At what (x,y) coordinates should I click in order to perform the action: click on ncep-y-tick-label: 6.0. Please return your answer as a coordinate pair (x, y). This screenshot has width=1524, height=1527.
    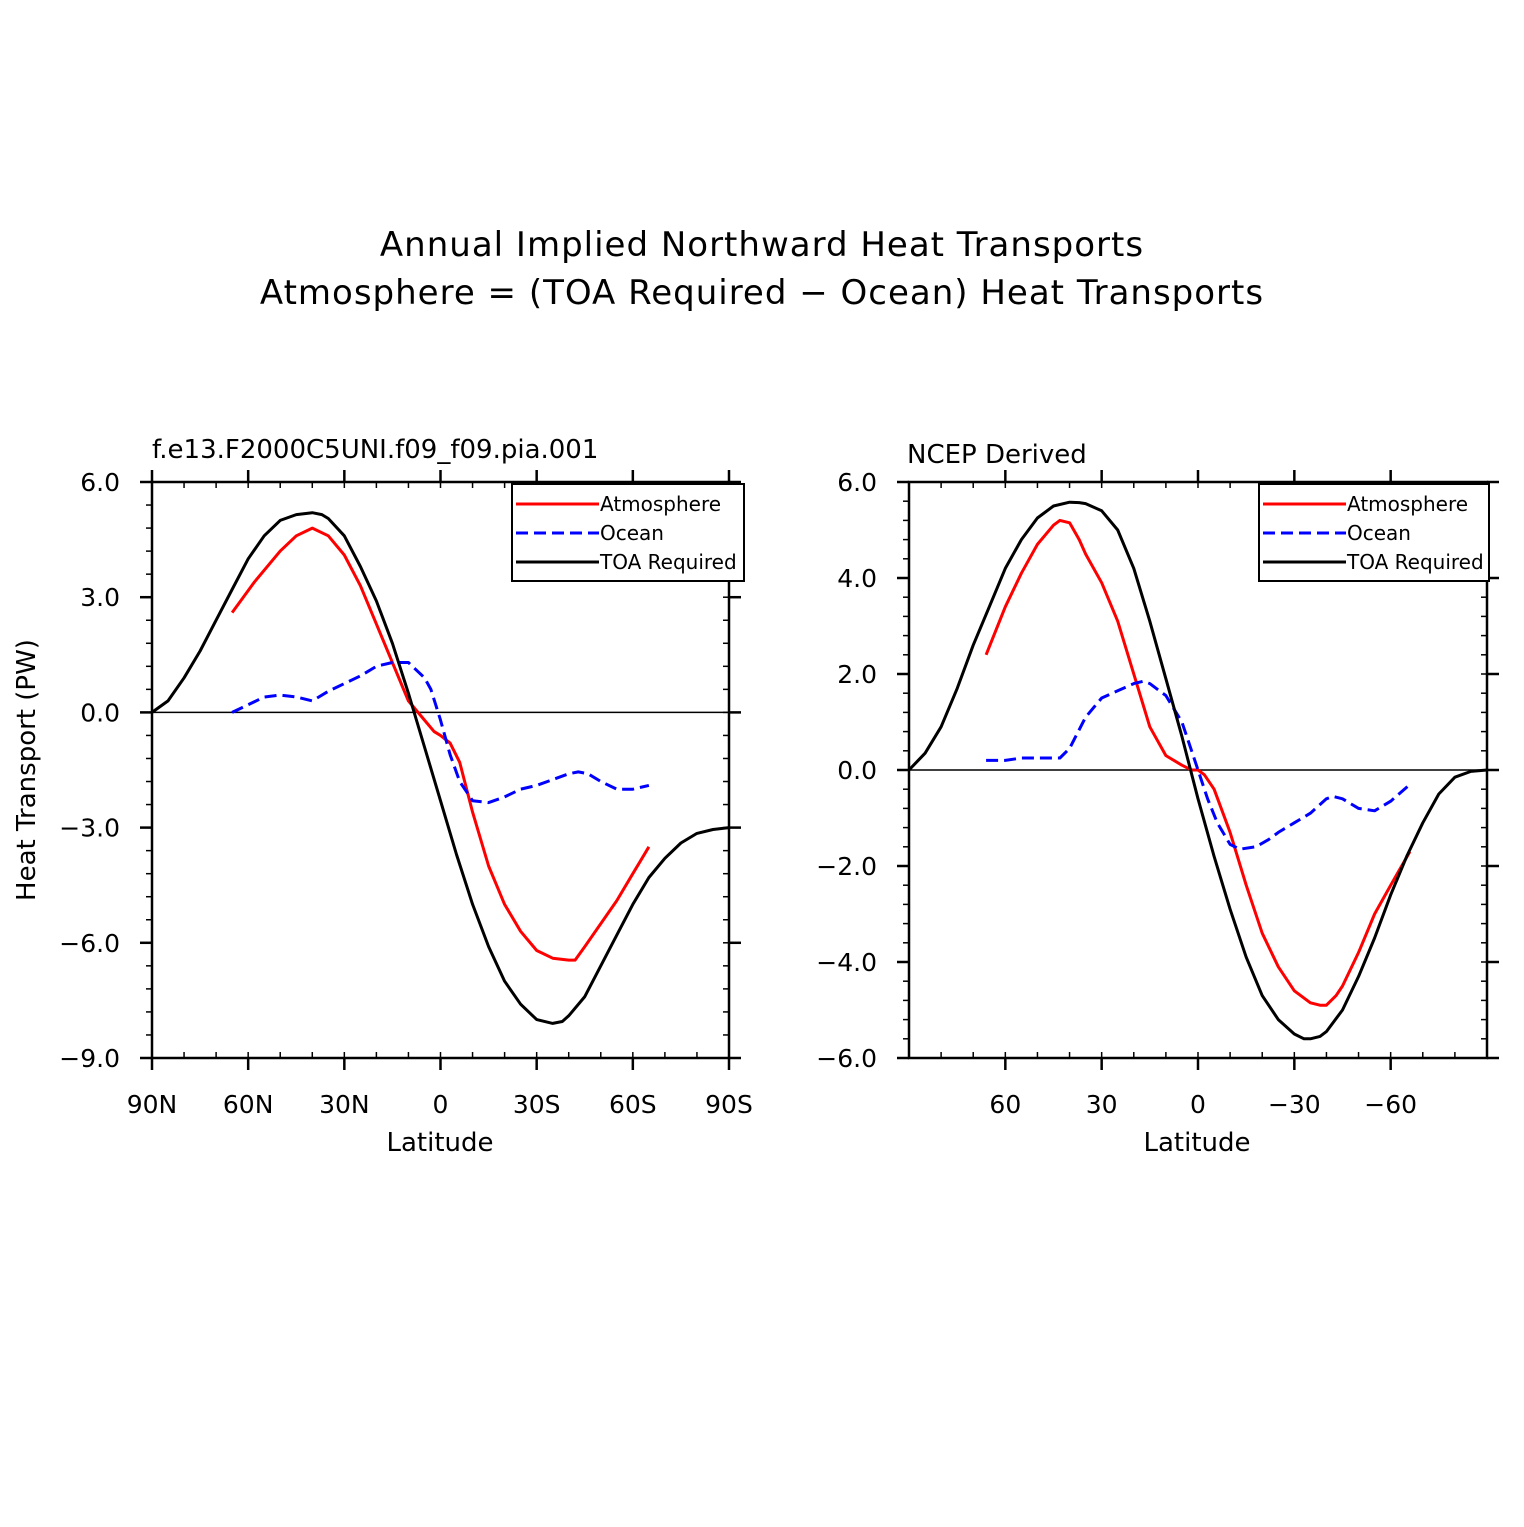
    Looking at the image, I should click on (857, 482).